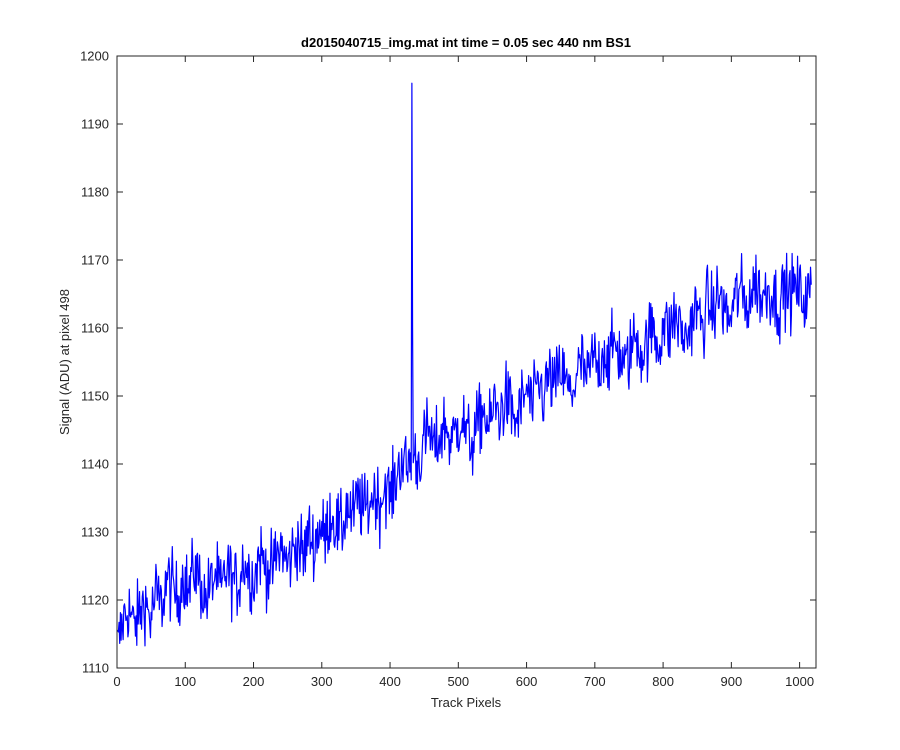  Describe the element at coordinates (95, 124) in the screenshot. I see `y-tick-label: 1190` at that location.